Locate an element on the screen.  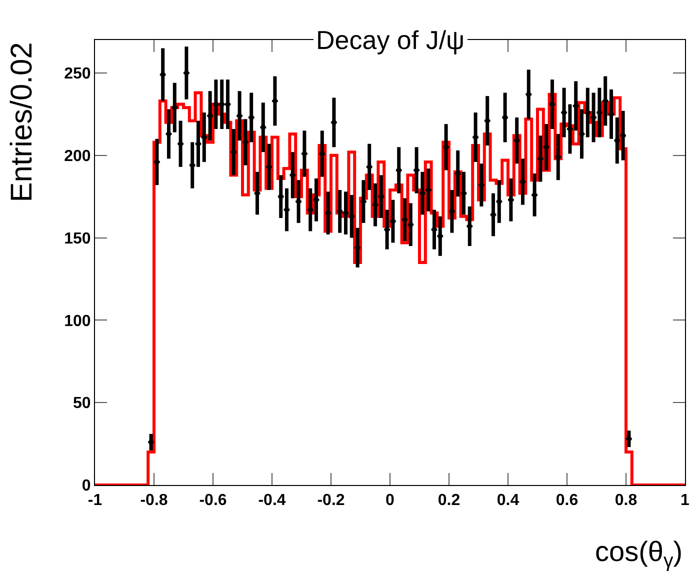
x-tick-label: 0.2 is located at coordinates (449, 501).